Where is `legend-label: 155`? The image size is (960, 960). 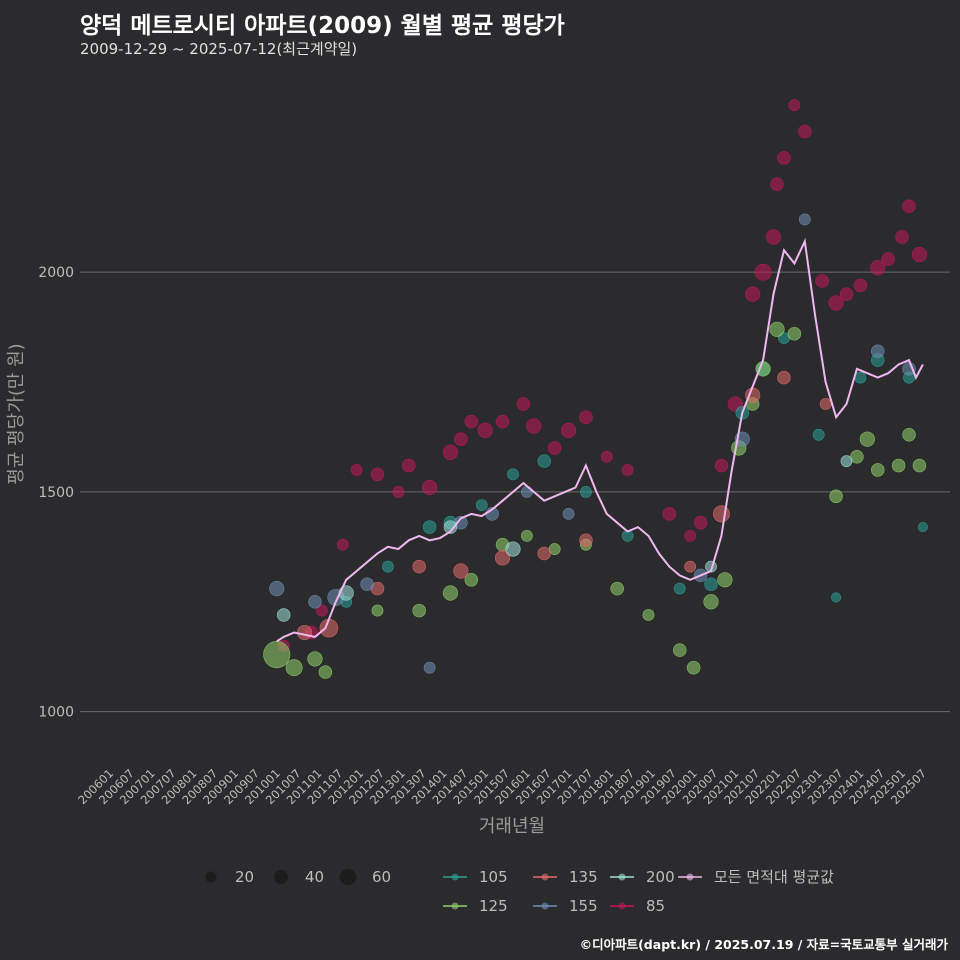 legend-label: 155 is located at coordinates (583, 906).